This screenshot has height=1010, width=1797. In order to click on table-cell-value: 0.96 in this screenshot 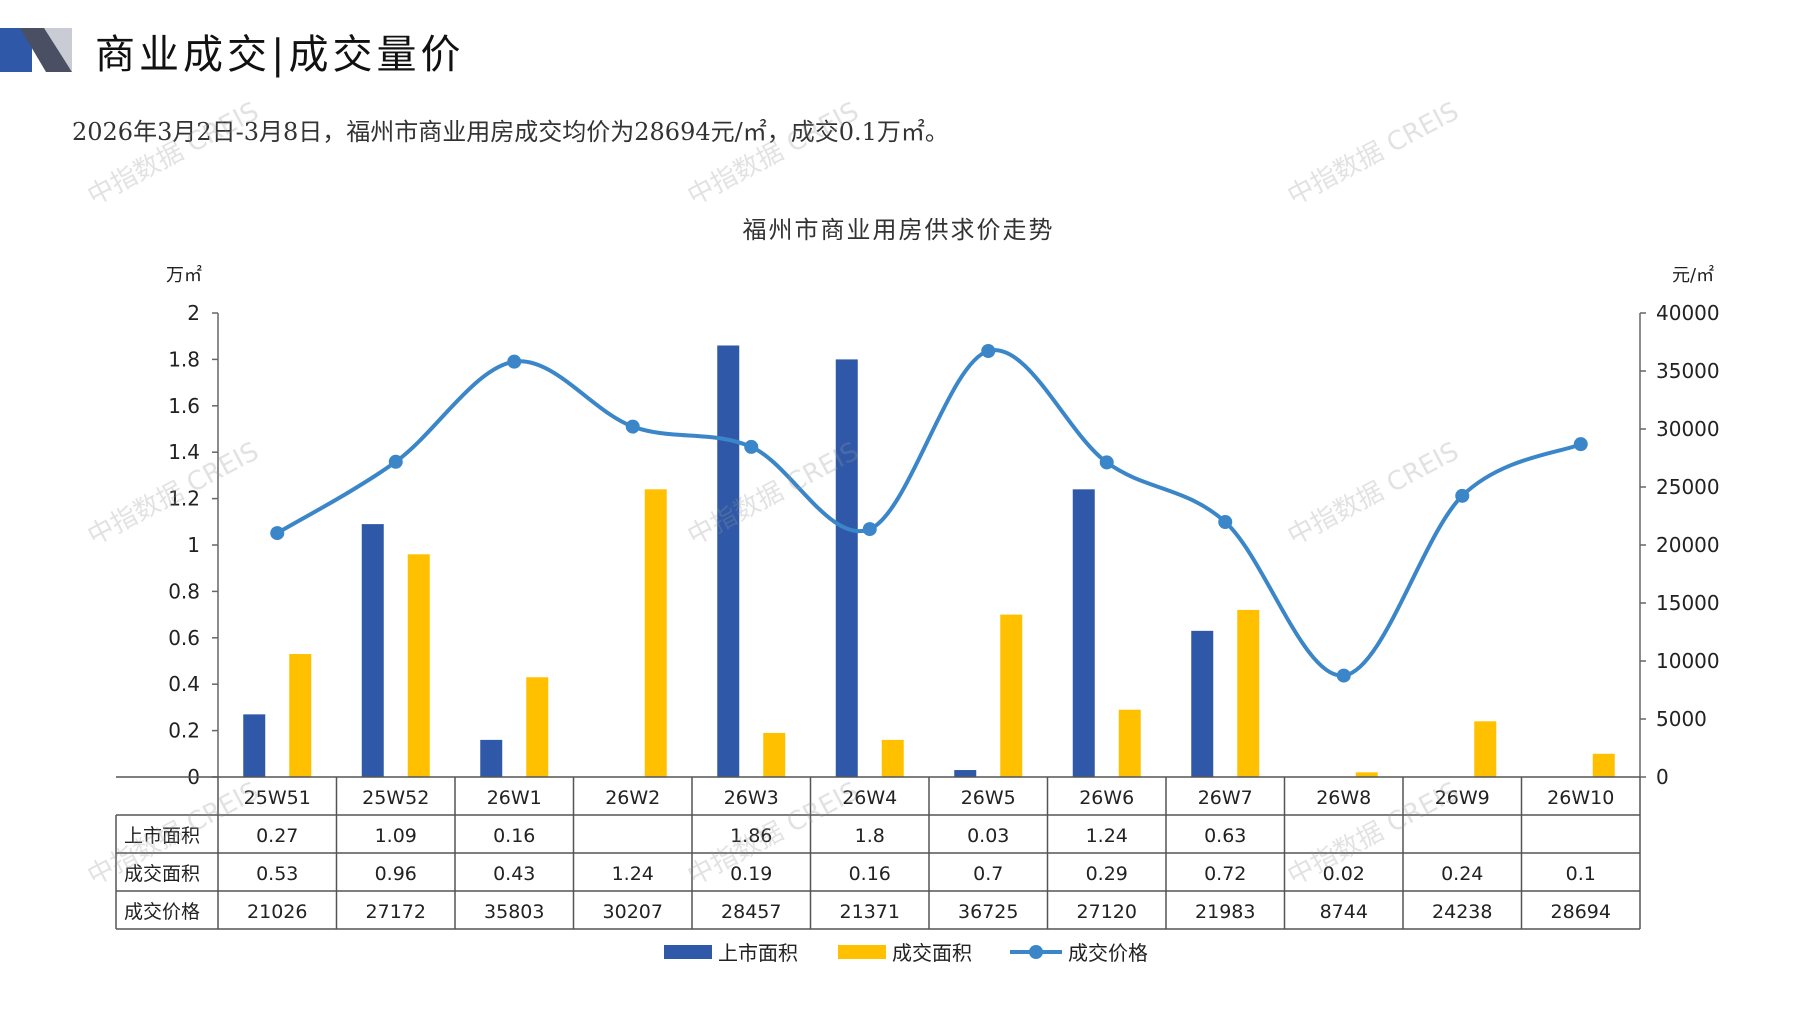, I will do `click(396, 874)`.